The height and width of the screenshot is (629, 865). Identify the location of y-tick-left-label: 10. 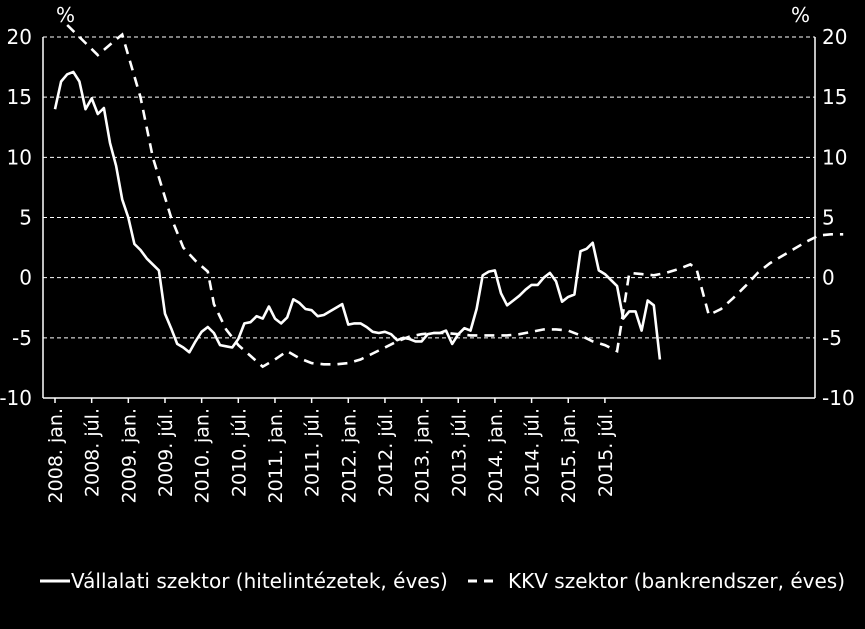
(19, 157).